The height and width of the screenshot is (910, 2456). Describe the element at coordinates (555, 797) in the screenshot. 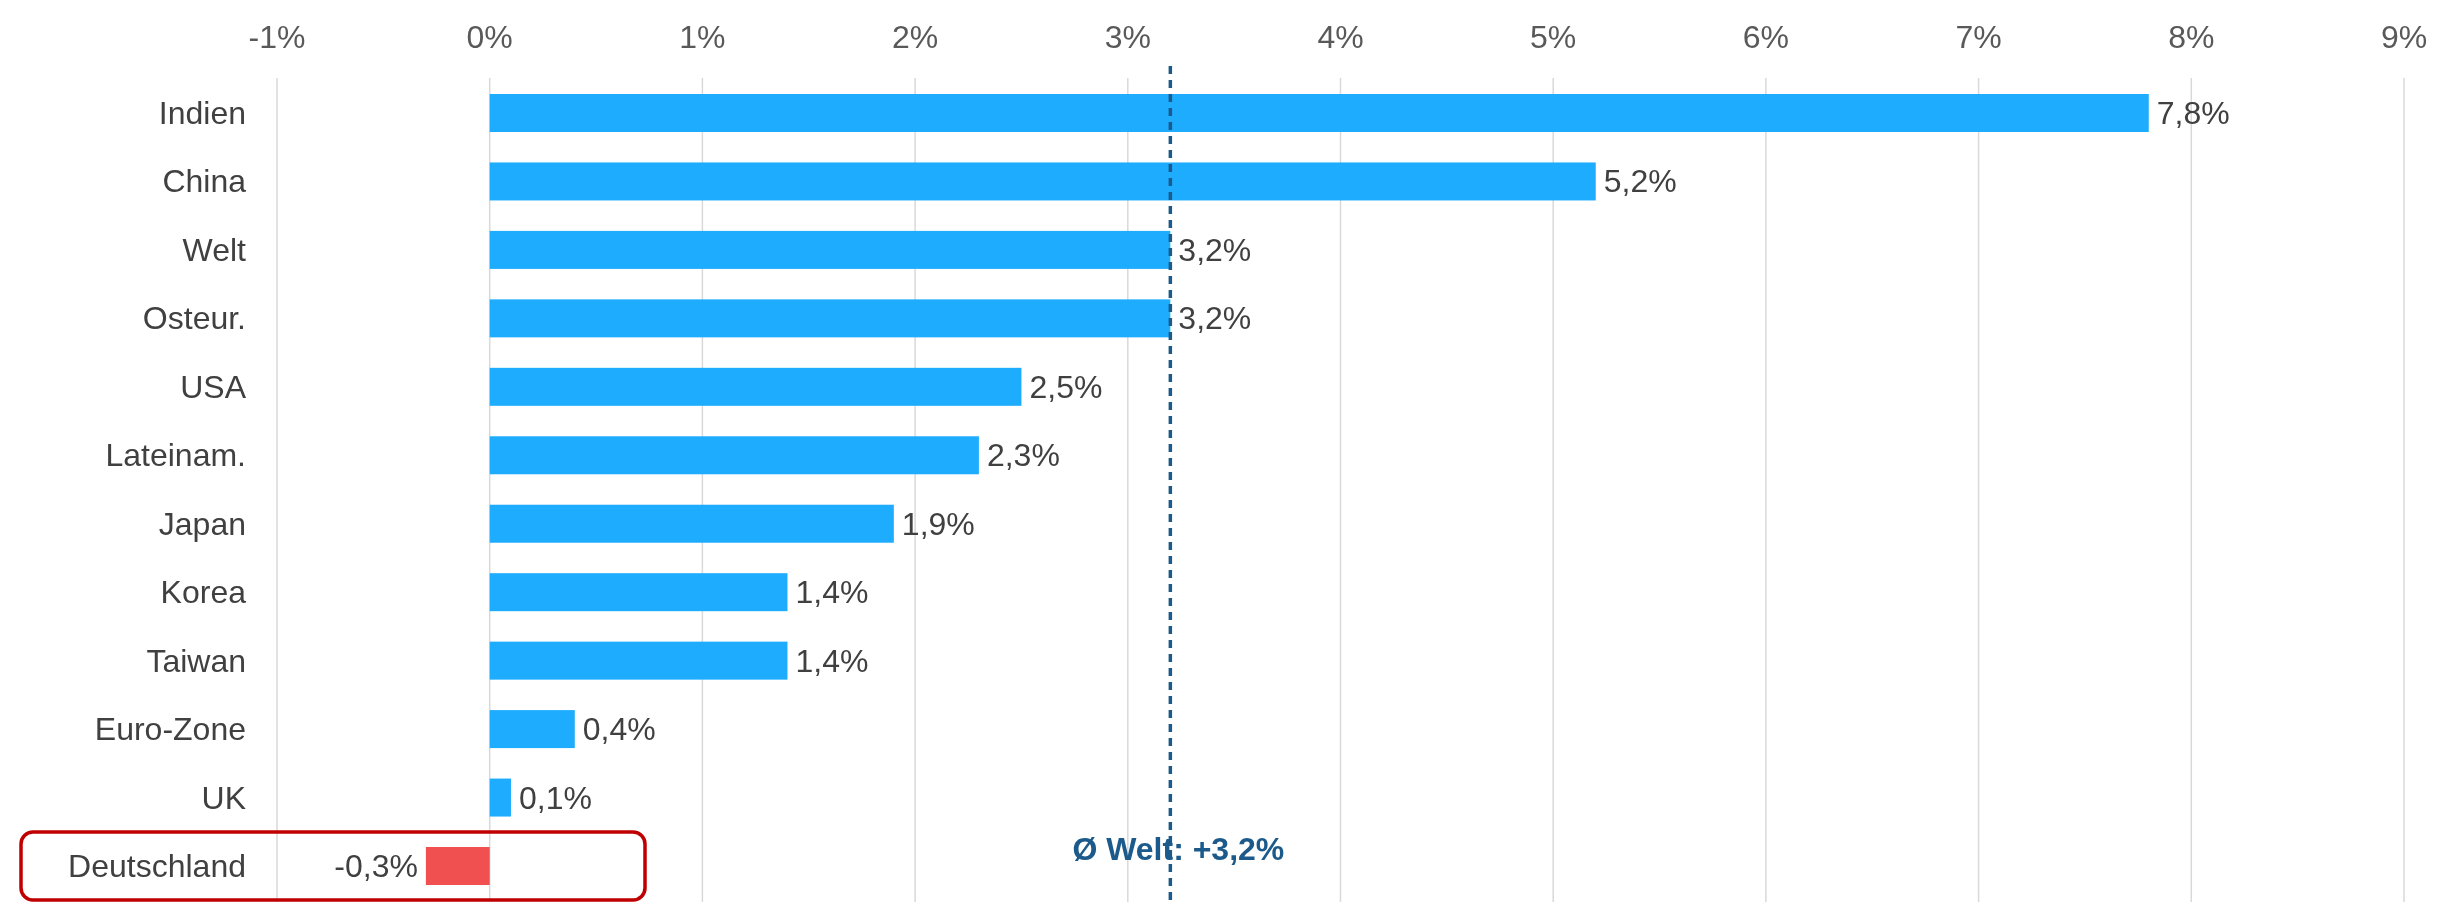

I see `data-label: 0,1%` at that location.